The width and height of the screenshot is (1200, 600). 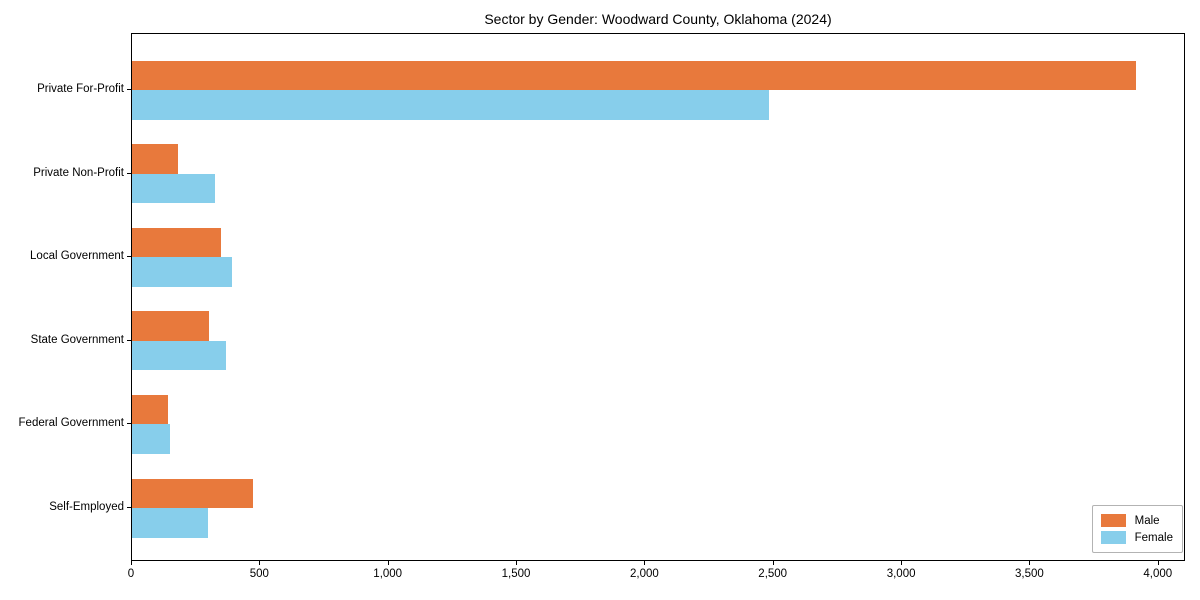 I want to click on x-tick-label-3-500: 3,500, so click(x=1029, y=574).